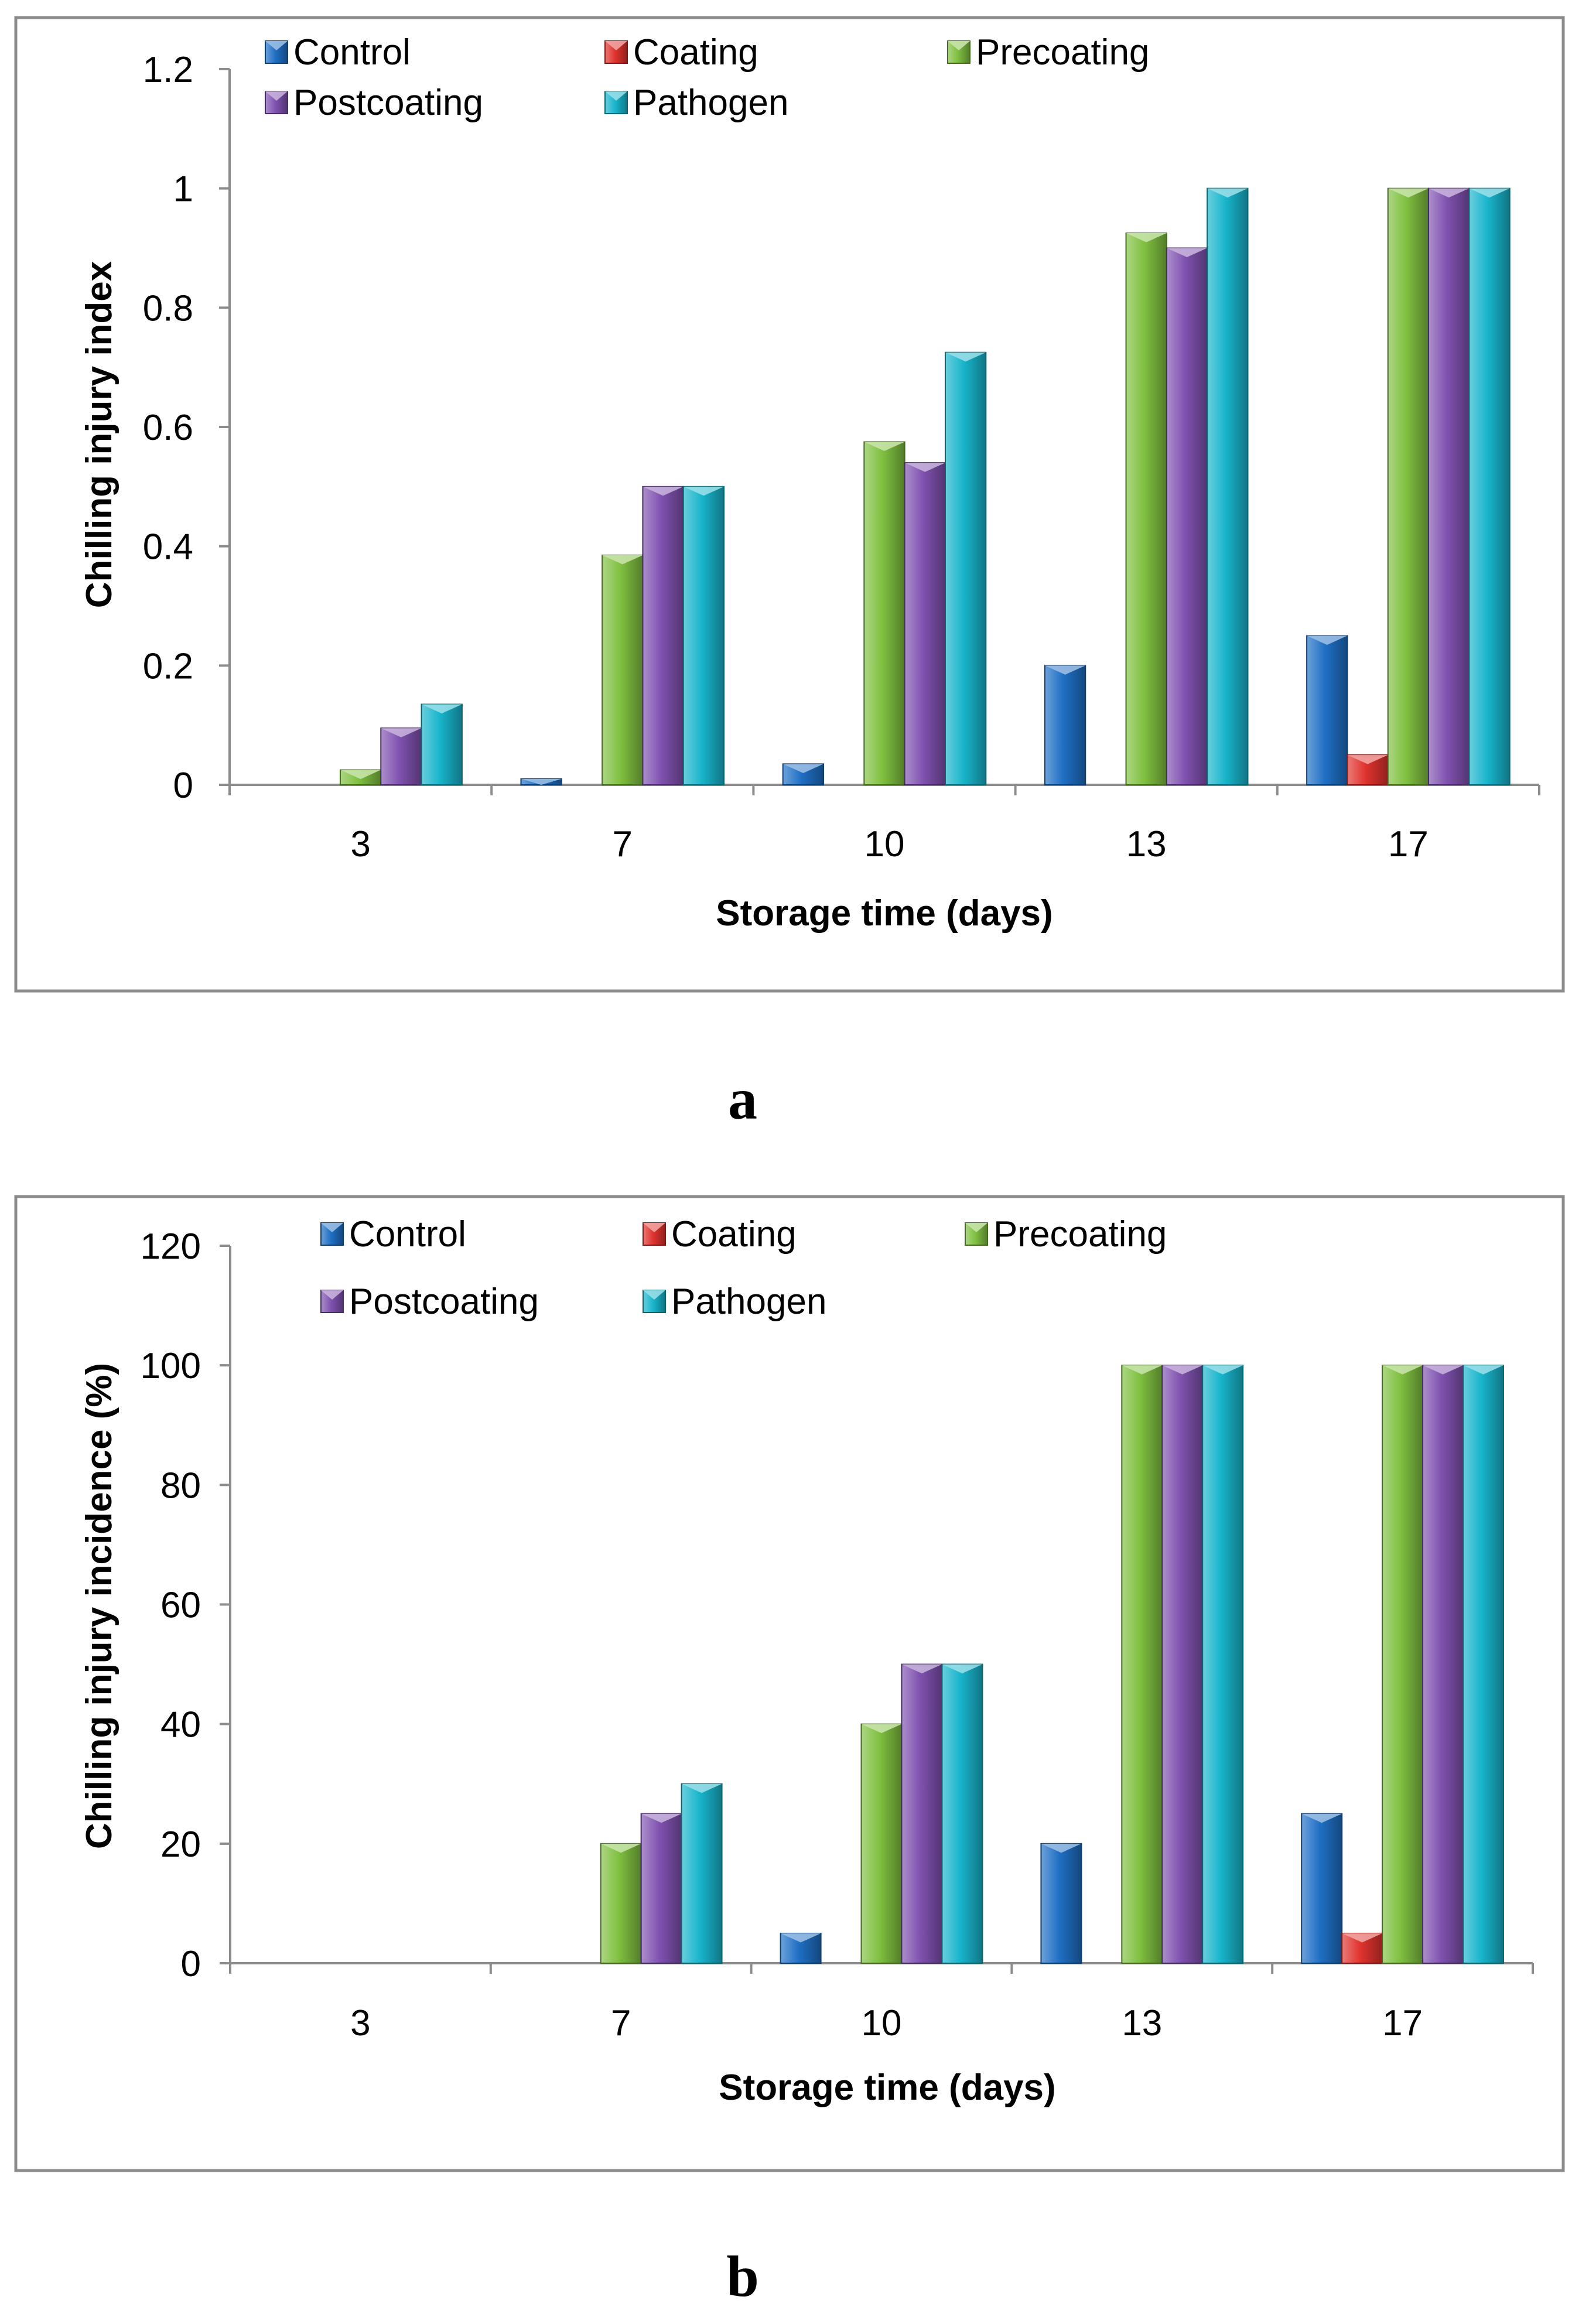 Image resolution: width=1589 pixels, height=2324 pixels. What do you see at coordinates (168, 428) in the screenshot?
I see `y-tick-label: 0.6` at bounding box center [168, 428].